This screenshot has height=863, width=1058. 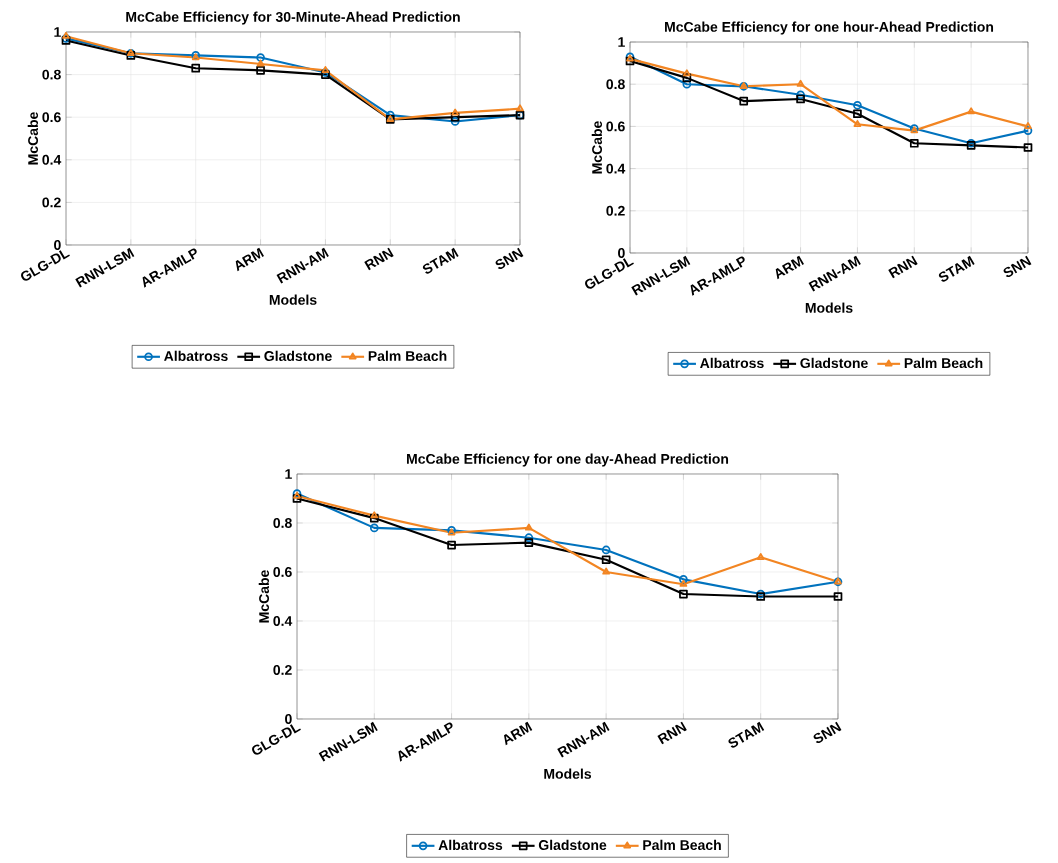 I want to click on chart-title: McCabe Efficiency for one hour-Ahead Prediction, so click(x=829, y=28).